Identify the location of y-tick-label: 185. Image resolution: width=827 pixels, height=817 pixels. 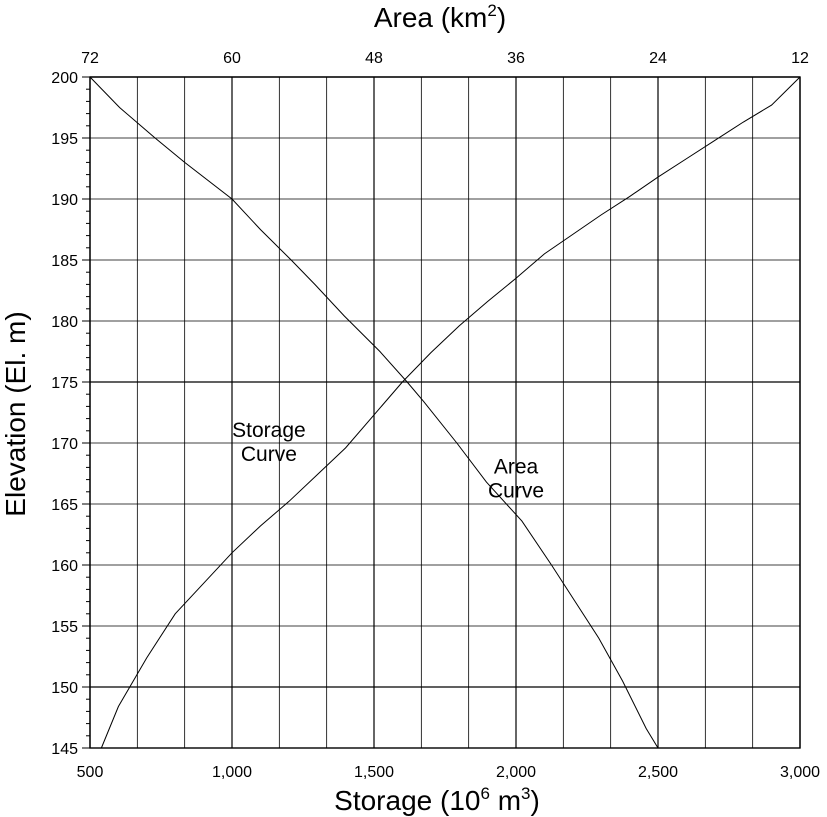
(64, 261).